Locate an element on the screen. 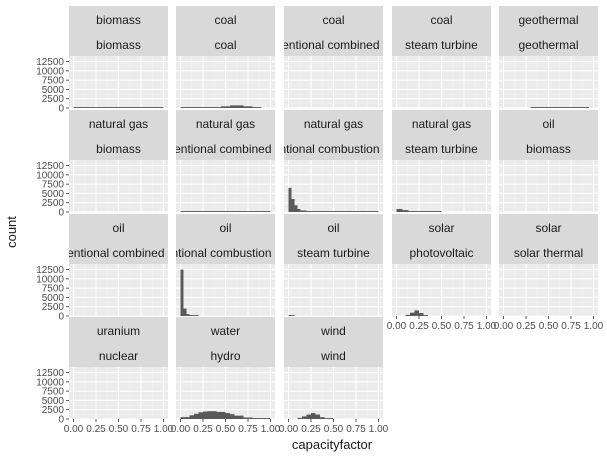 Image resolution: width=607 pixels, height=459 pixels. facet-strip-label-primary: water is located at coordinates (225, 331).